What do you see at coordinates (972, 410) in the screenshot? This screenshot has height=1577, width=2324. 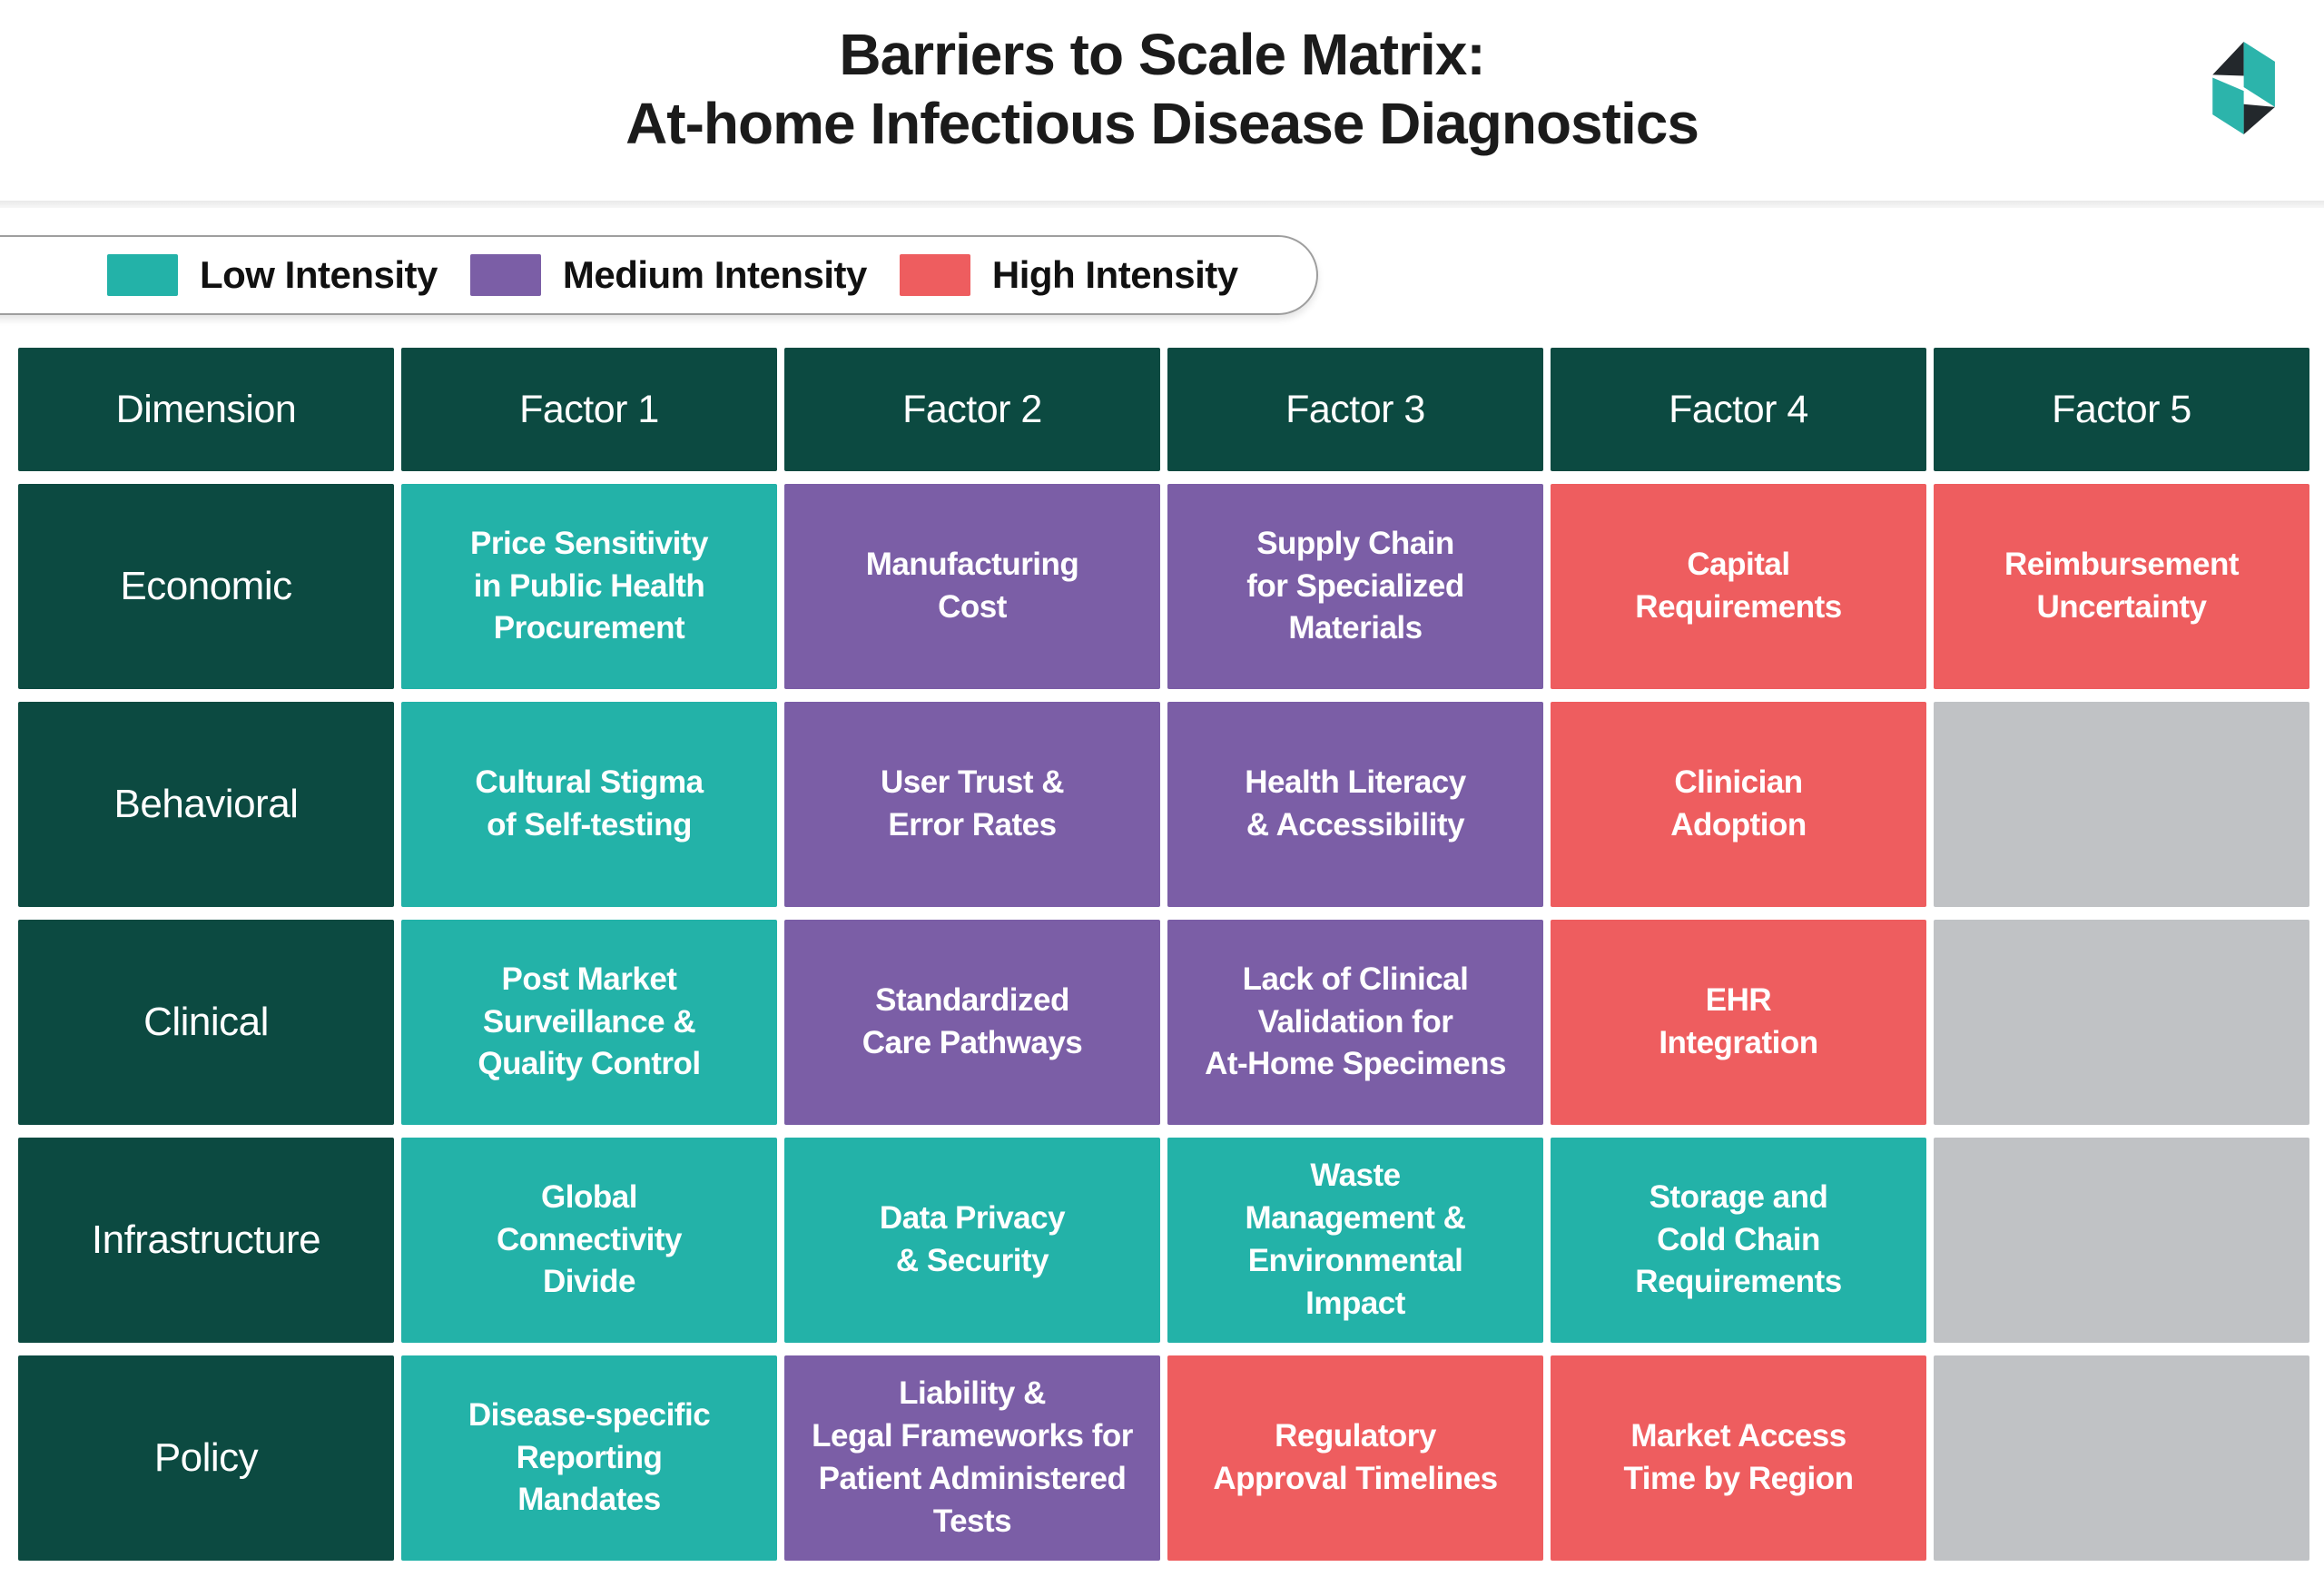 I see `column-header-factor-2: Factor 2` at bounding box center [972, 410].